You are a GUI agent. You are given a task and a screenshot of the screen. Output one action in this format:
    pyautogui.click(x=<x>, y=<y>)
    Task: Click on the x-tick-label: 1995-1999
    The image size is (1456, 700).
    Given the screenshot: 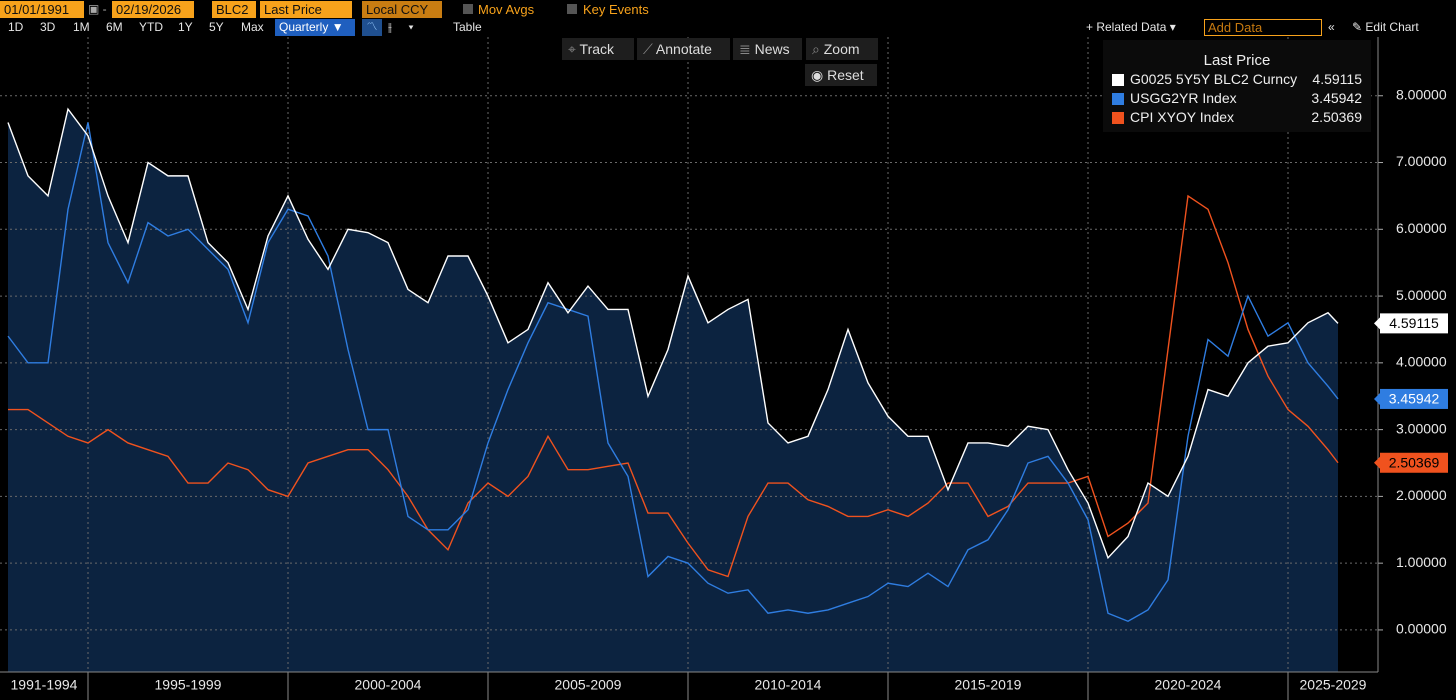 What is the action you would take?
    pyautogui.click(x=188, y=685)
    